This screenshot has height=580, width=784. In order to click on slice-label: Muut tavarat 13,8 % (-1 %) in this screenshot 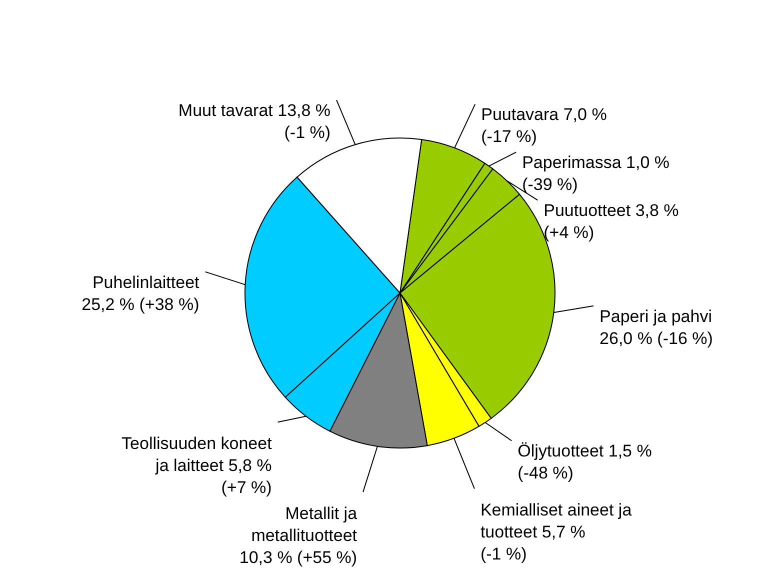, I will do `click(254, 121)`.